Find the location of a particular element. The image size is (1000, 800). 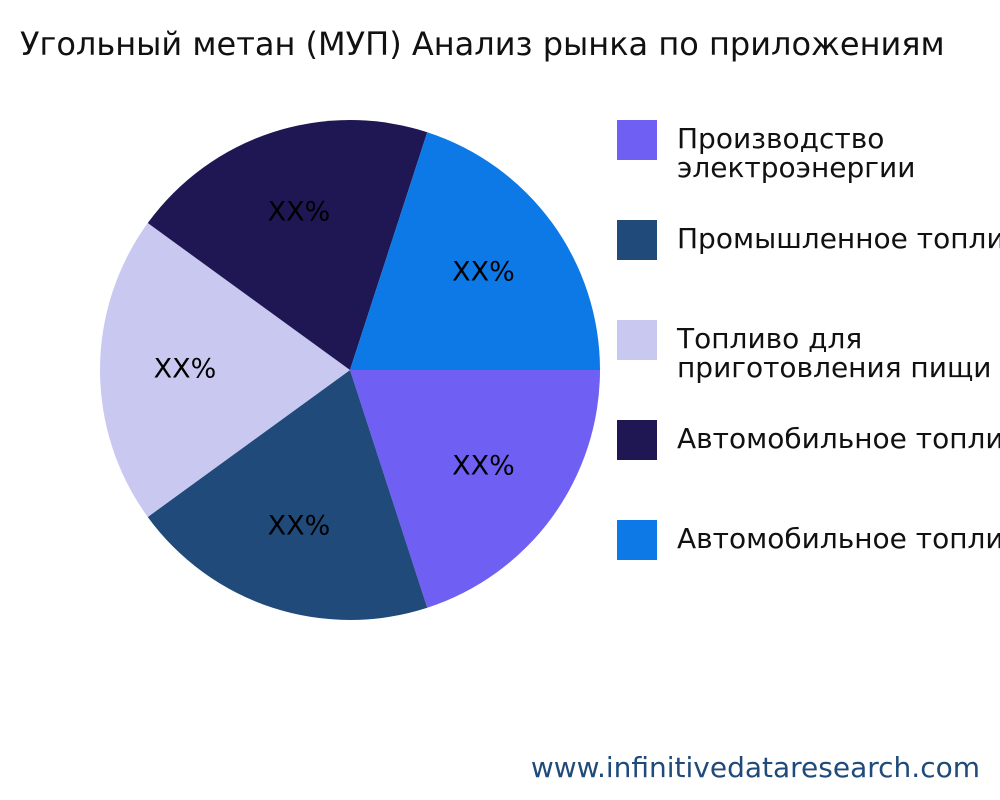

legend-label: Производство электроэнергии is located at coordinates (796, 153).